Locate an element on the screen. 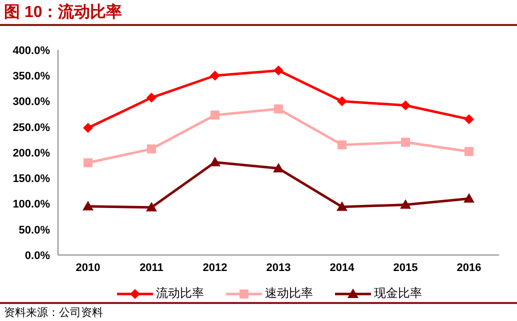 The height and width of the screenshot is (321, 517). legend-label: 流动比率 is located at coordinates (180, 293).